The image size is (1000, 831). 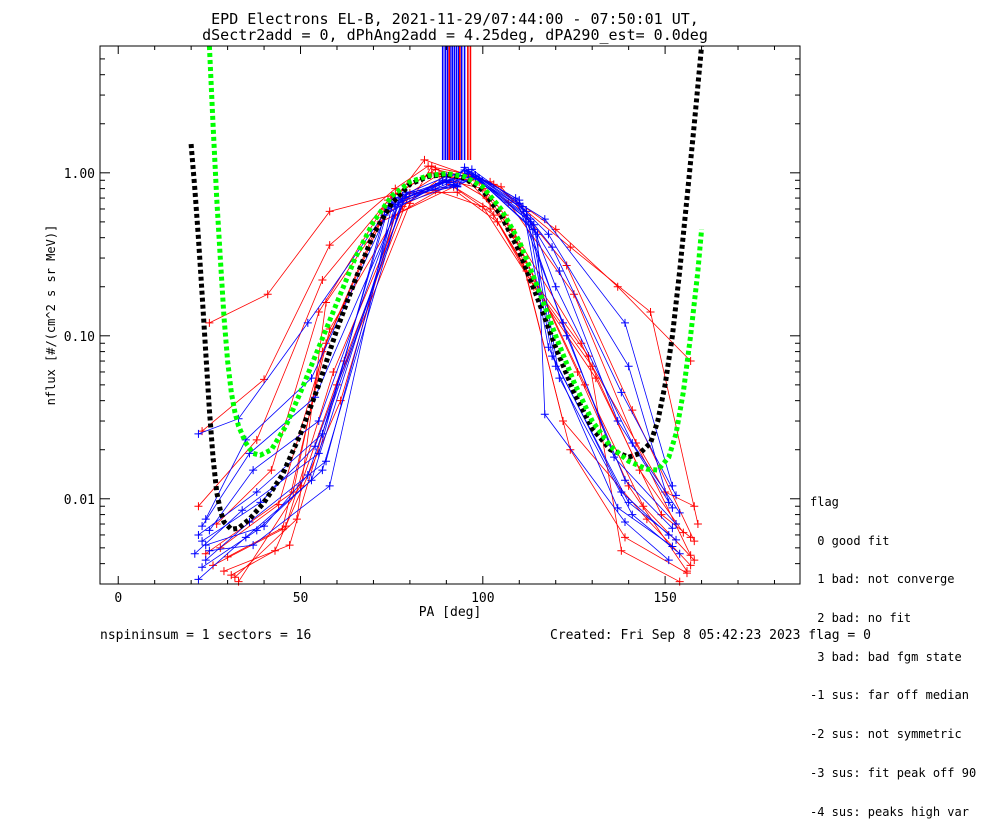 What do you see at coordinates (206, 635) in the screenshot?
I see `footer-left: nspininsum = 1 sectors = 16` at bounding box center [206, 635].